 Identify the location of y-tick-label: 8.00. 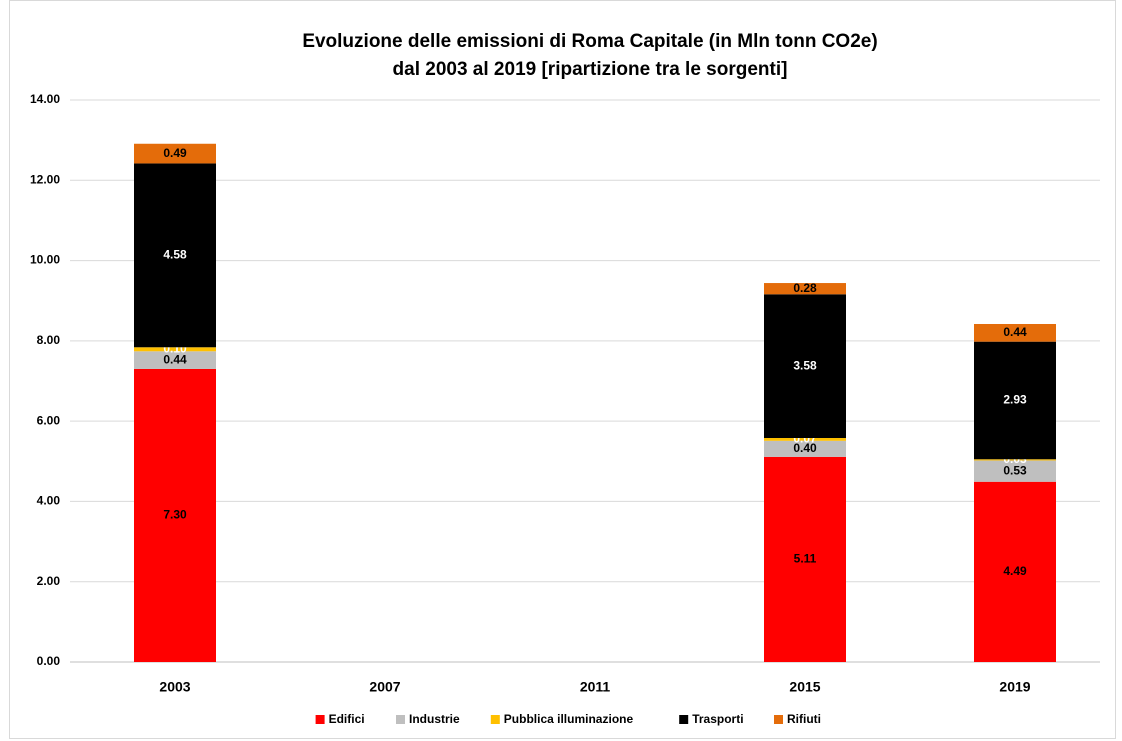
(49, 340).